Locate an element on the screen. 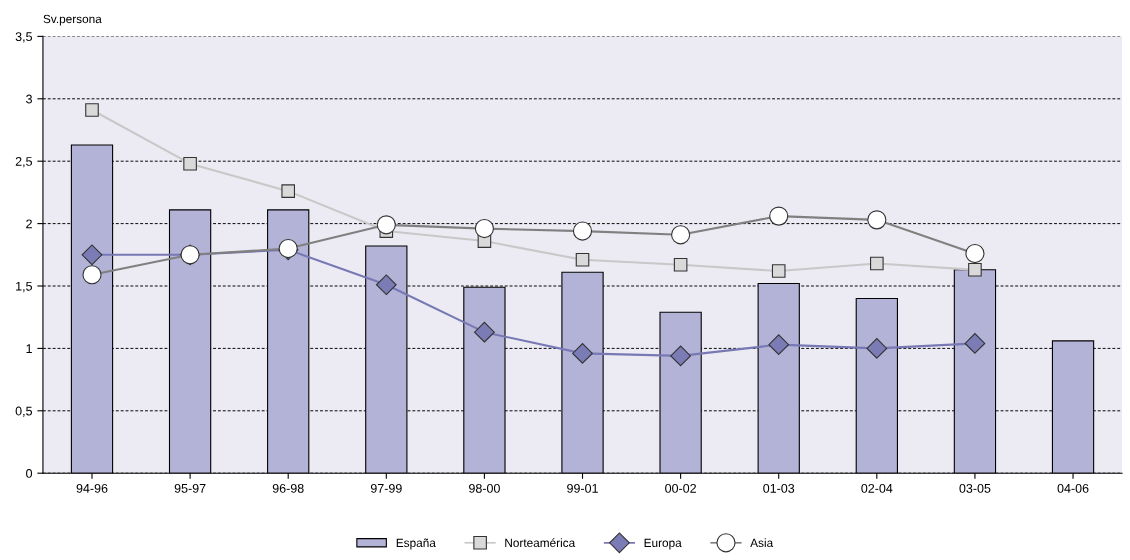 The width and height of the screenshot is (1130, 560). x-tick-label: 03-05 is located at coordinates (975, 488).